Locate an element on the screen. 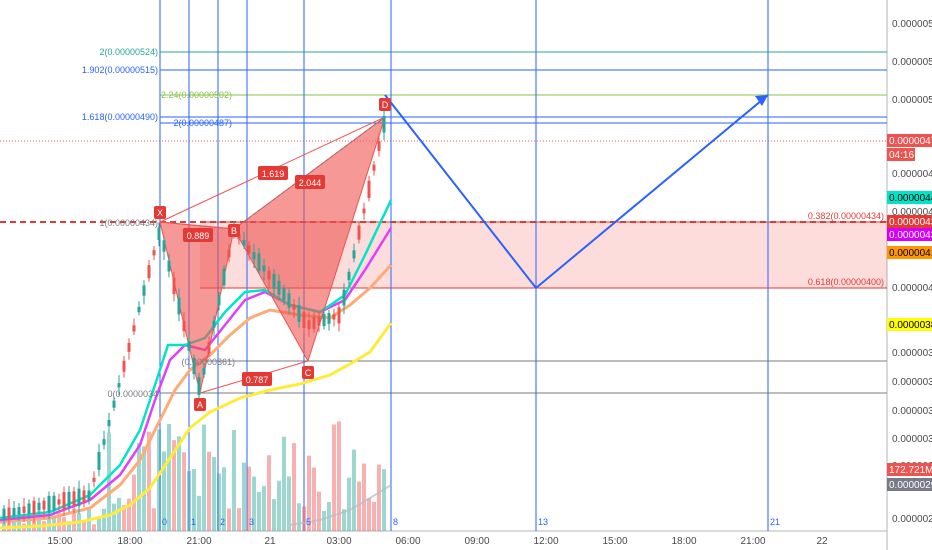 The width and height of the screenshot is (932, 550). point-a: A is located at coordinates (200, 404).